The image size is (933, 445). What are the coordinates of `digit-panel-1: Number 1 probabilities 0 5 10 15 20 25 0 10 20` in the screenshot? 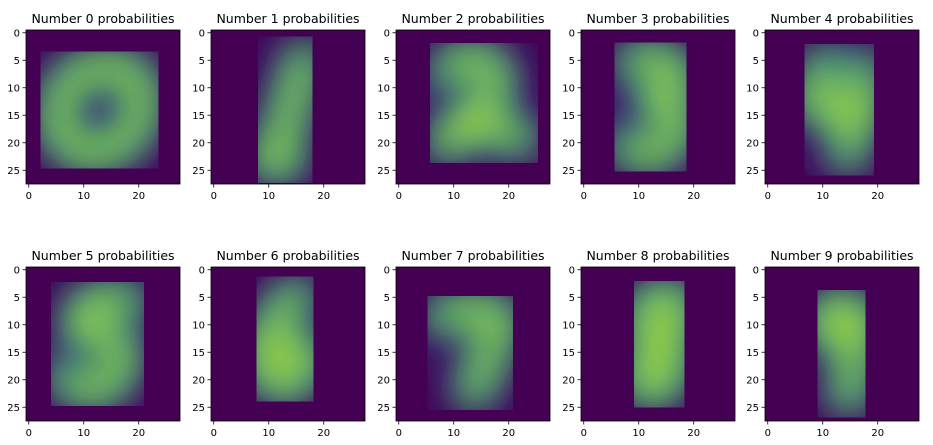 It's located at (279, 106).